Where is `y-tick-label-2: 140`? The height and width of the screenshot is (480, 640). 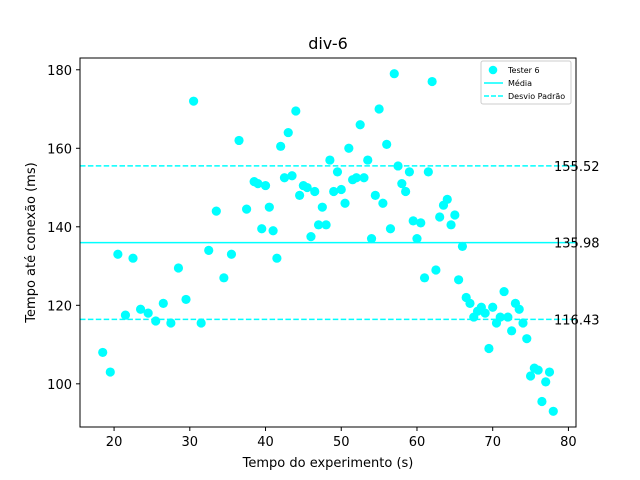
y-tick-label-2: 140 is located at coordinates (59, 228).